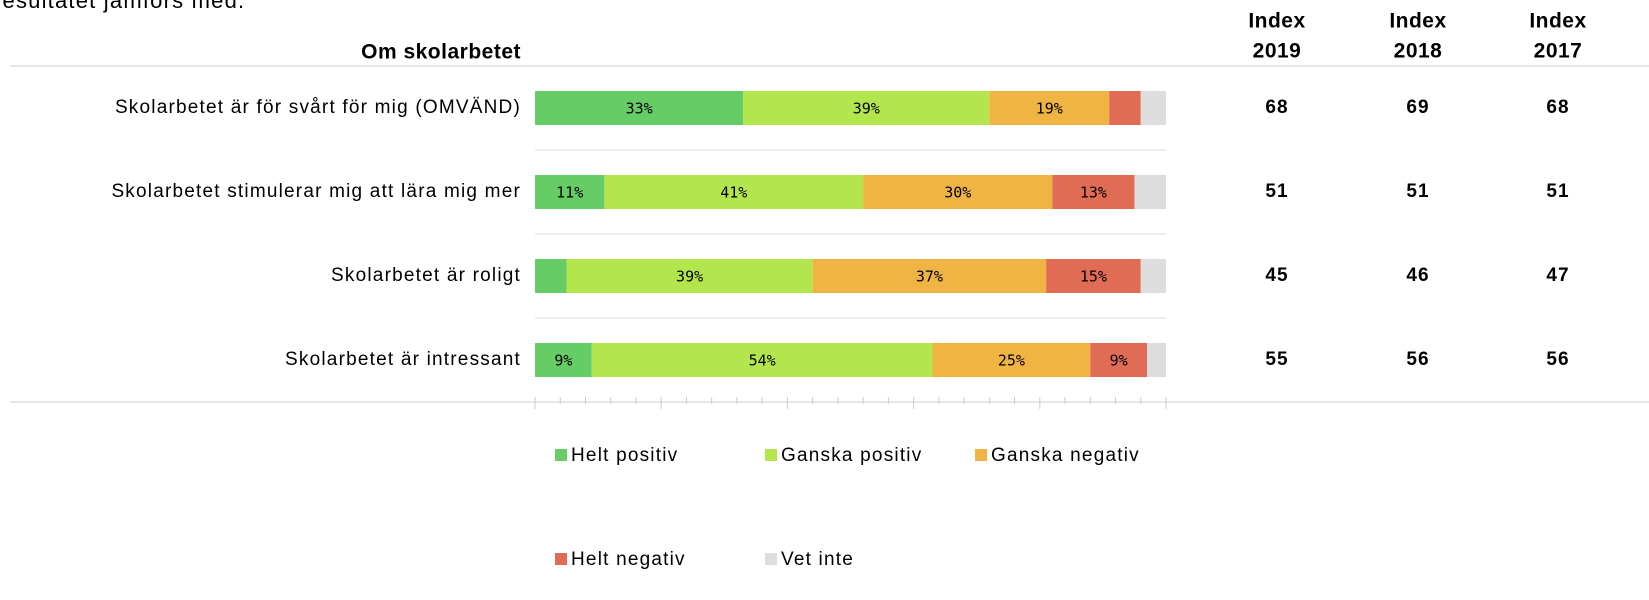 This screenshot has width=1649, height=600. What do you see at coordinates (1558, 51) in the screenshot?
I see `index-year: 2017` at bounding box center [1558, 51].